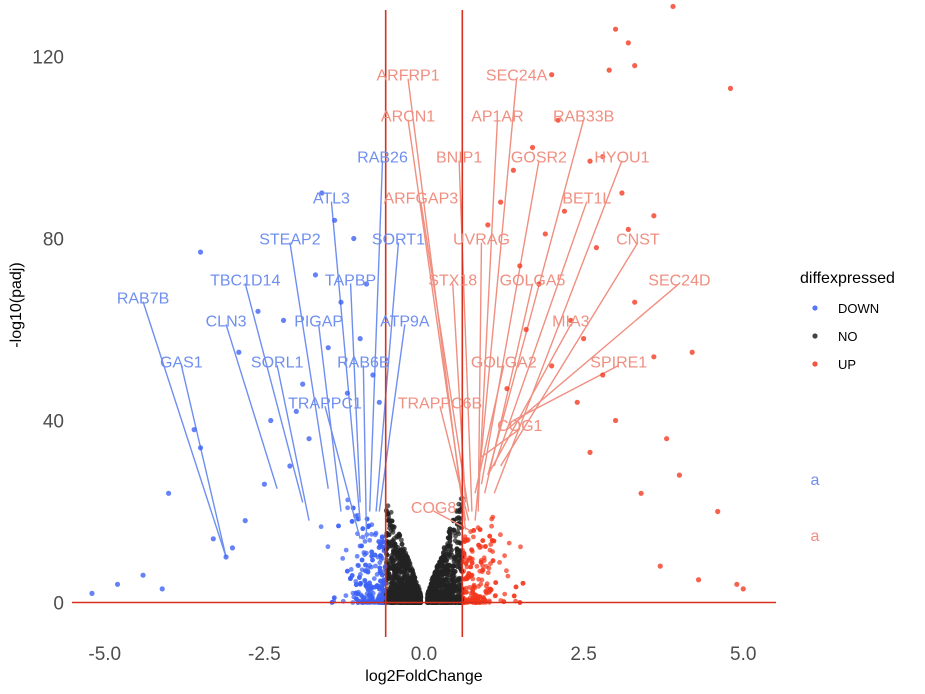 Image resolution: width=925 pixels, height=694 pixels. I want to click on gene-label-stx18: STX18, so click(452, 280).